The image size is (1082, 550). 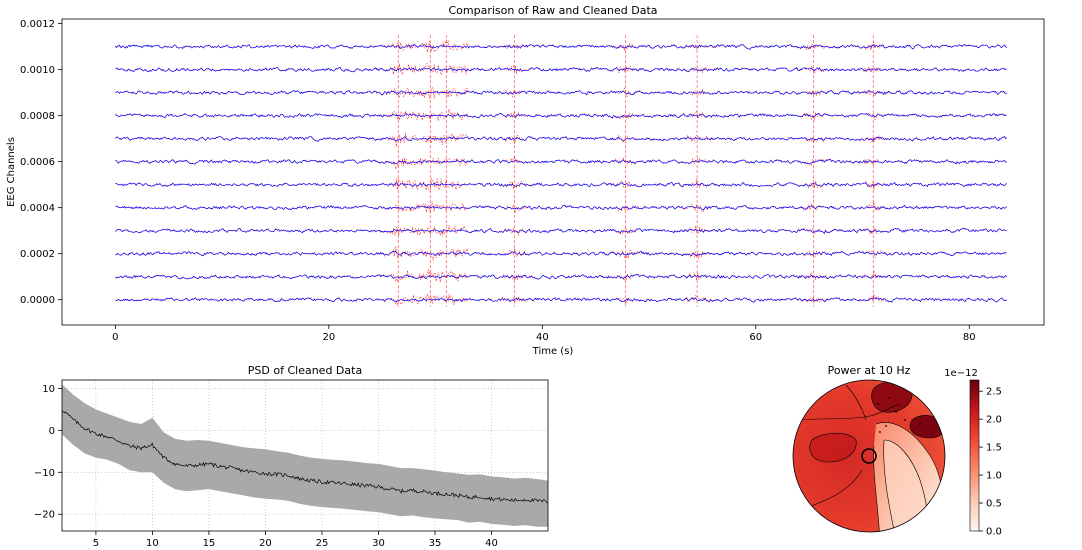 I want to click on colorbar-tick-label: 0.0, so click(x=994, y=532).